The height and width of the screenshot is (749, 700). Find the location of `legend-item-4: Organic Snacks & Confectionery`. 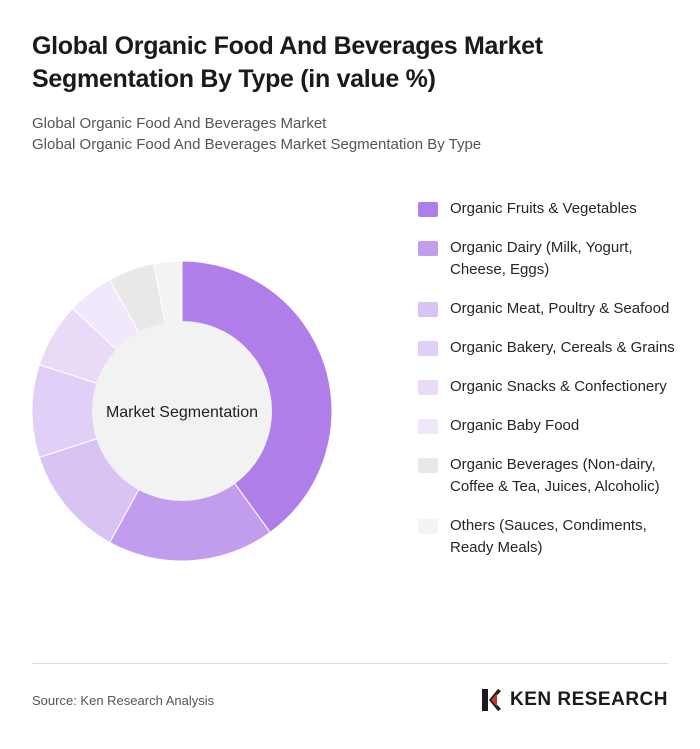

legend-item-4: Organic Snacks & Confectionery is located at coordinates (553, 387).